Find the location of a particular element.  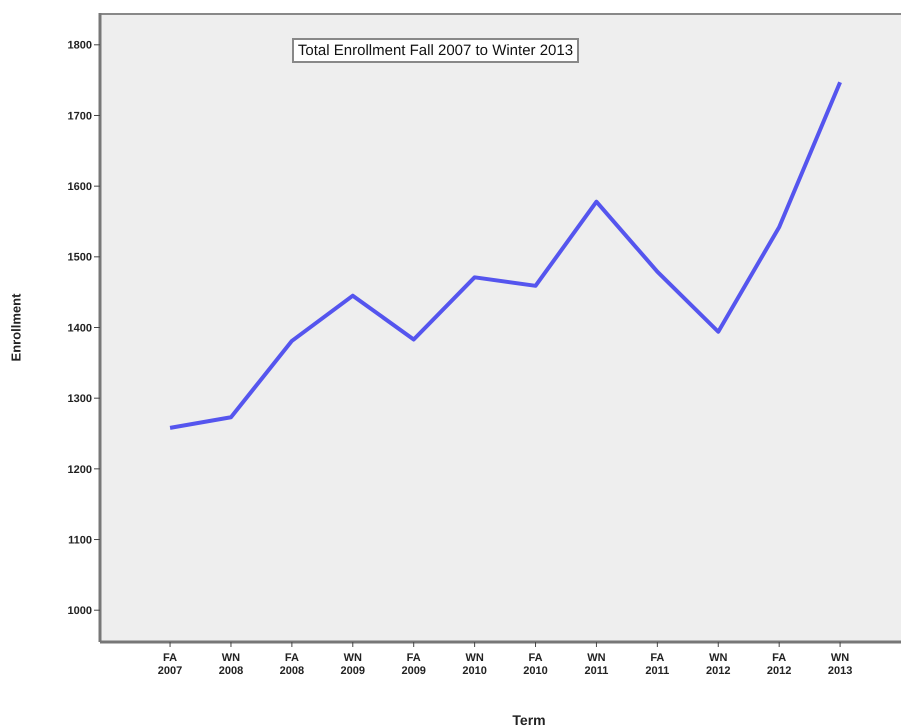

y-tick-label: 1000 is located at coordinates (80, 611).